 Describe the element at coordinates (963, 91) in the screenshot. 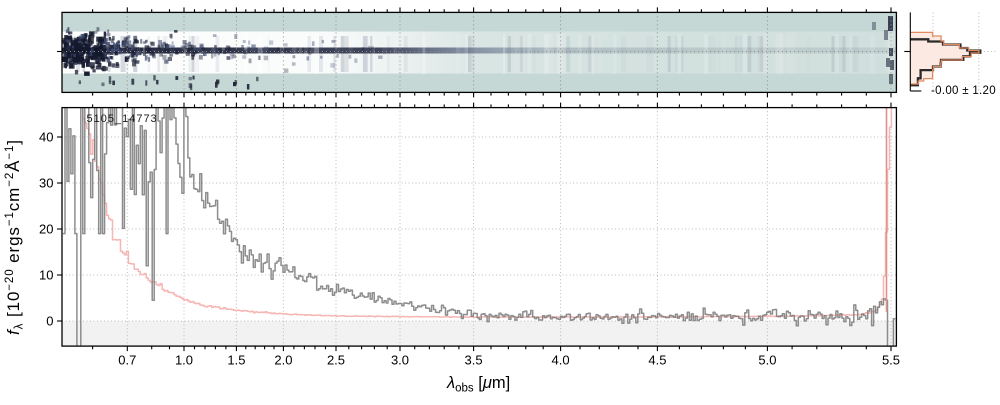

I see `svg-text: -0.00 ± 1.20` at that location.